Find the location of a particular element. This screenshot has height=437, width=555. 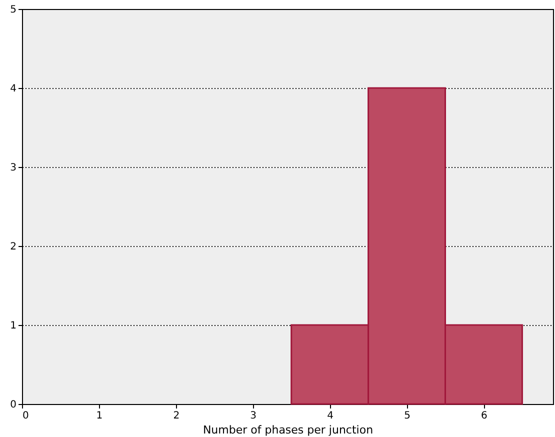

y-tick-label: 0 is located at coordinates (13, 405).